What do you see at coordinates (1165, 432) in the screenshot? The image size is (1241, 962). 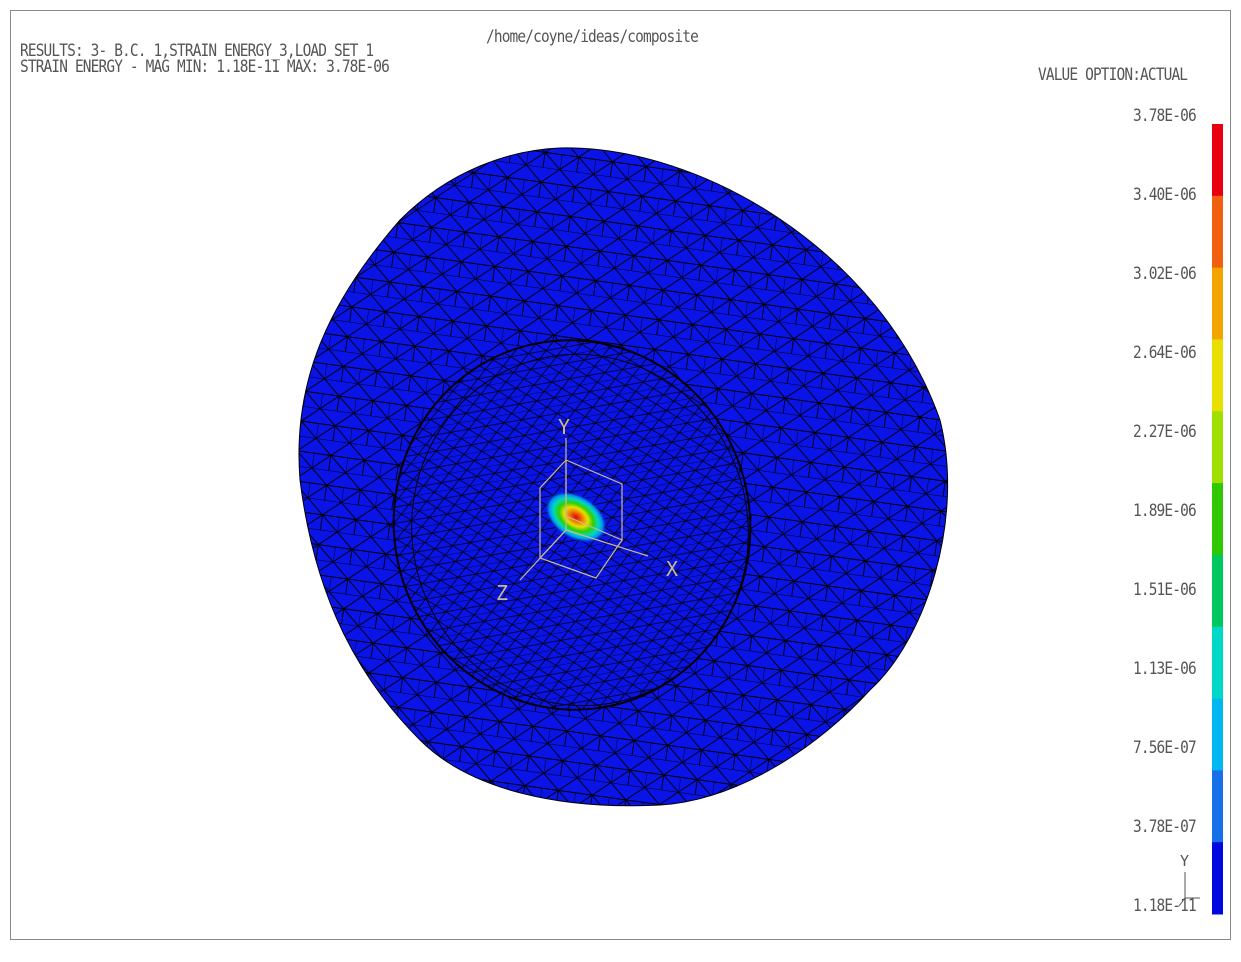 I see `legend-label: 2.27E-06` at bounding box center [1165, 432].